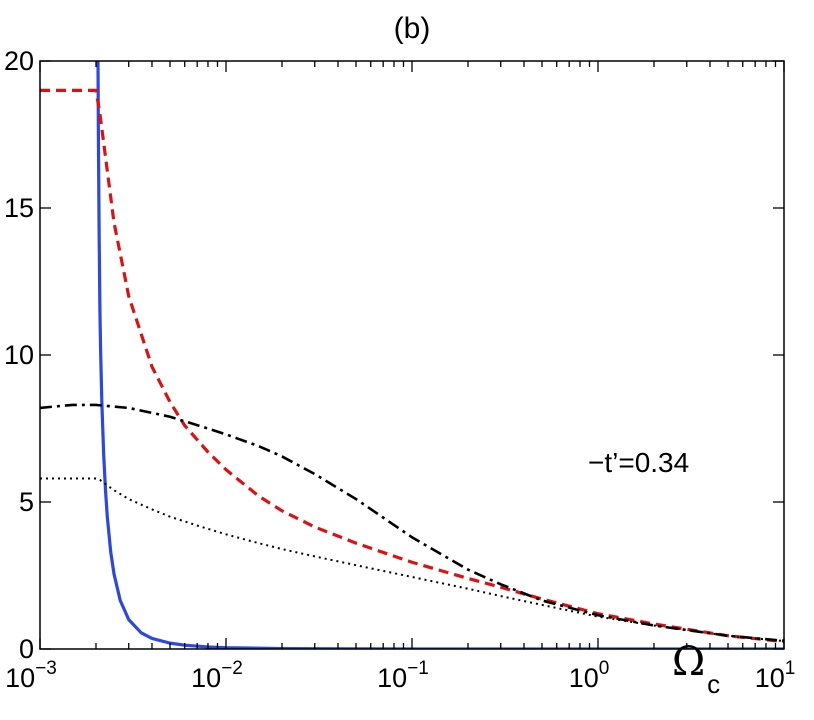 The width and height of the screenshot is (814, 720). What do you see at coordinates (19, 61) in the screenshot?
I see `y-tick-label: 20` at bounding box center [19, 61].